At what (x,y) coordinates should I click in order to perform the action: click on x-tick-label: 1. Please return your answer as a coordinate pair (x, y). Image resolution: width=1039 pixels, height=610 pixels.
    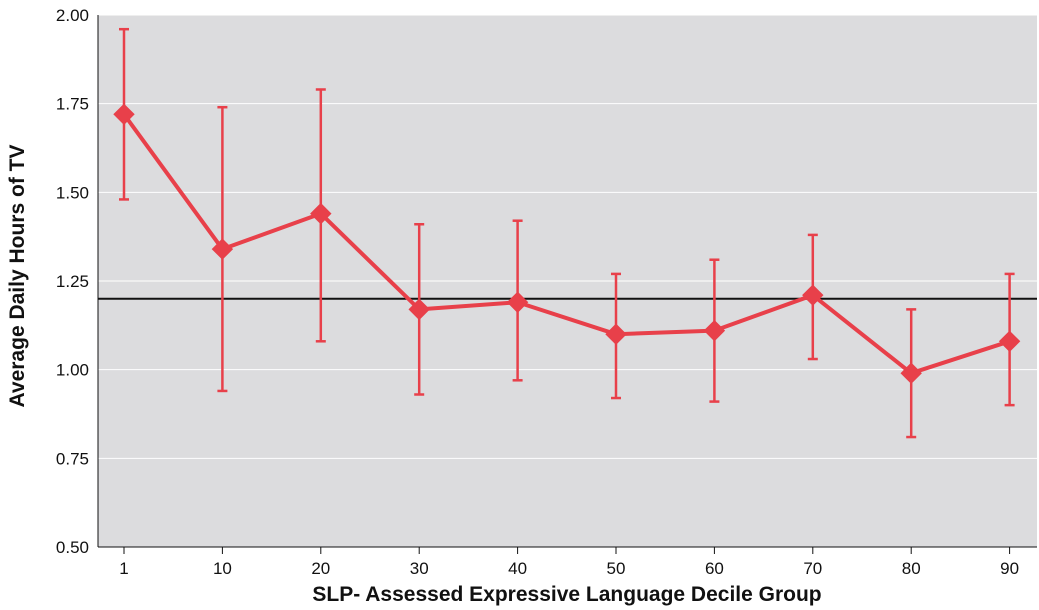
    Looking at the image, I should click on (123, 568).